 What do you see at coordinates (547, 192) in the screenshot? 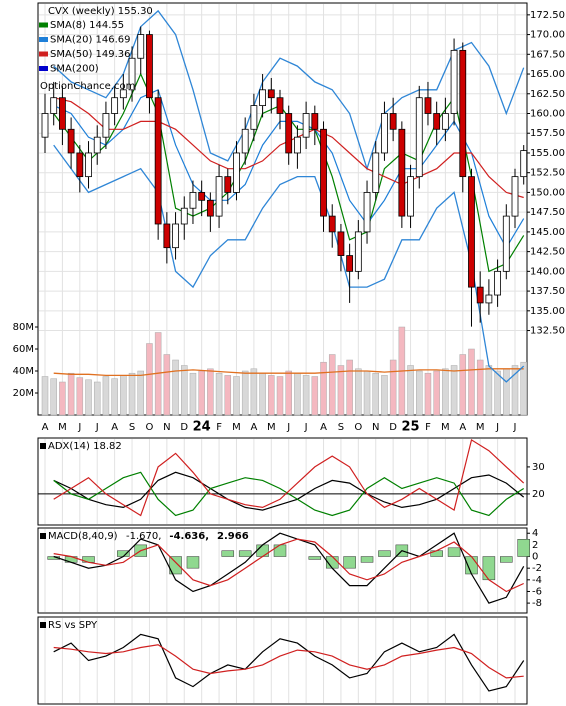
I see `y-tick-label: 150.00` at bounding box center [547, 192].